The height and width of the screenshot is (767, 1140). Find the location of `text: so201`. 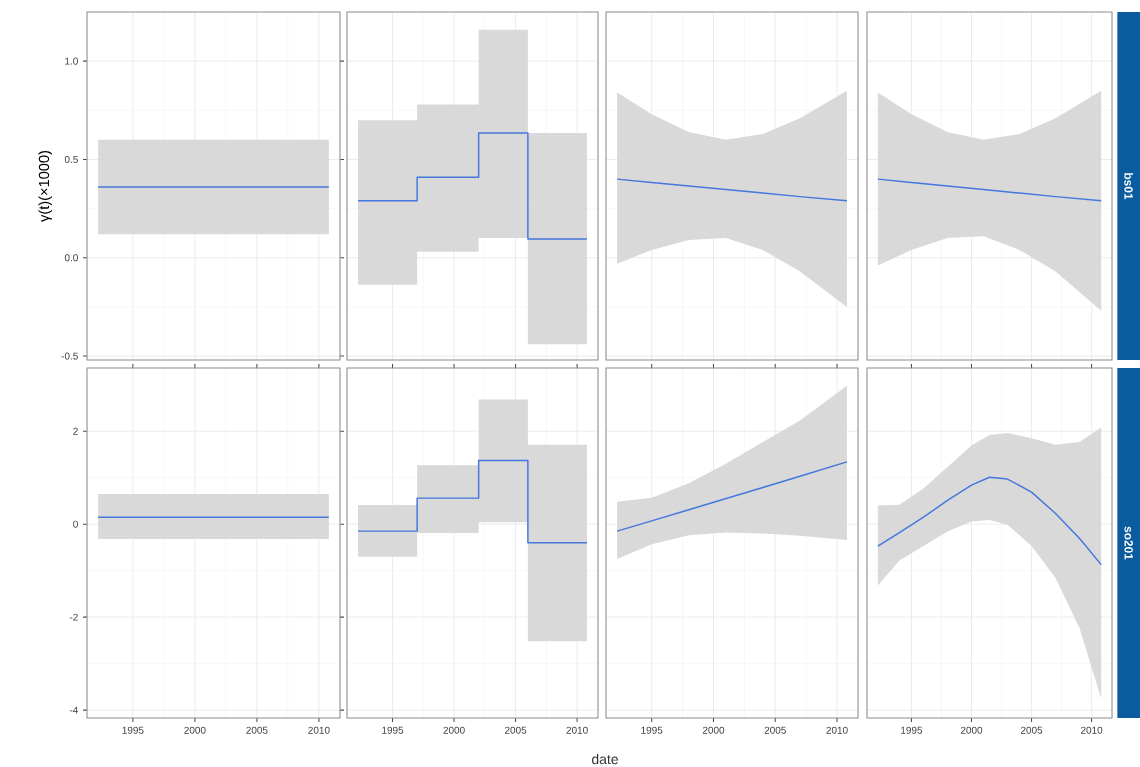

text: so201 is located at coordinates (1128, 543).